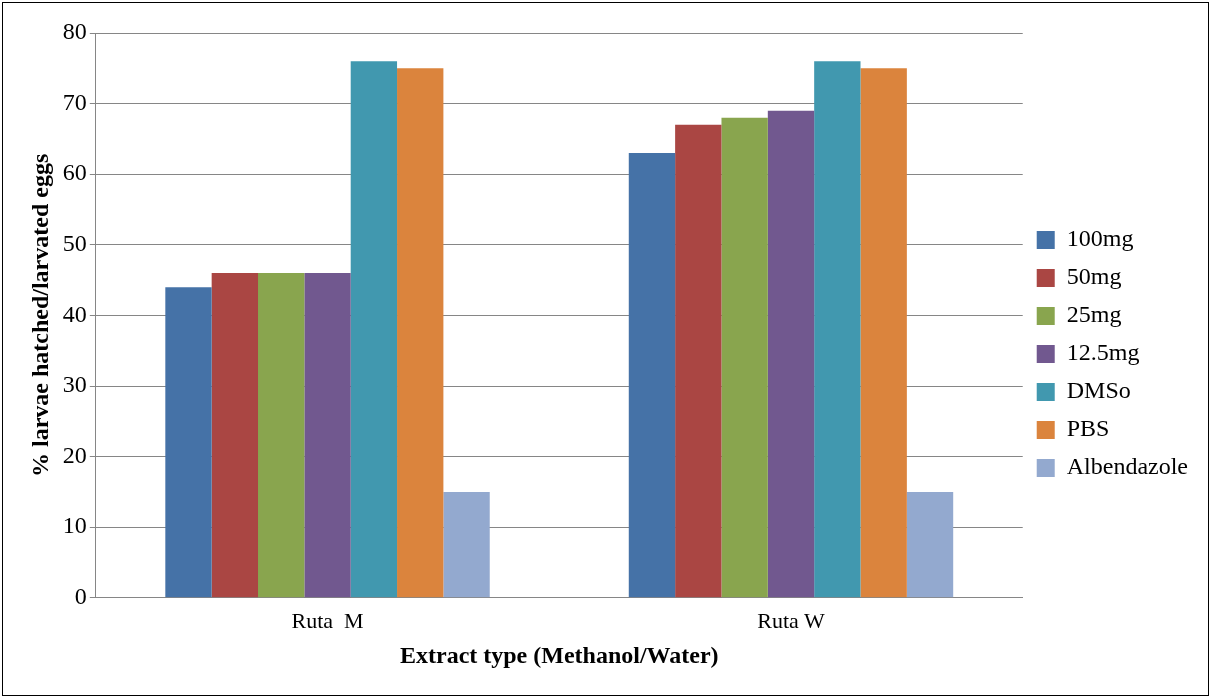  I want to click on legend-label: PBS, so click(1088, 428).